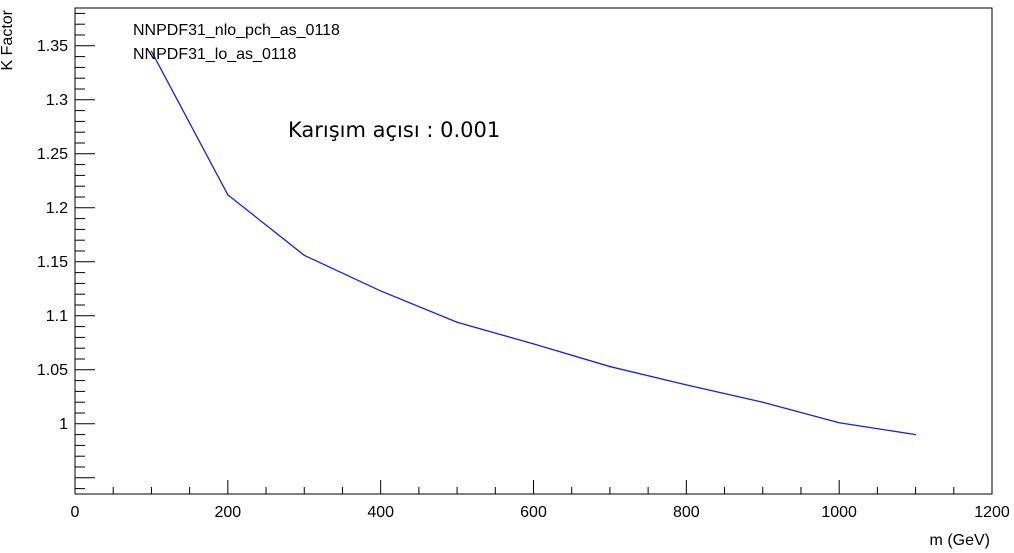 The image size is (1014, 553). I want to click on y-tick-label: 1.3, so click(57, 100).